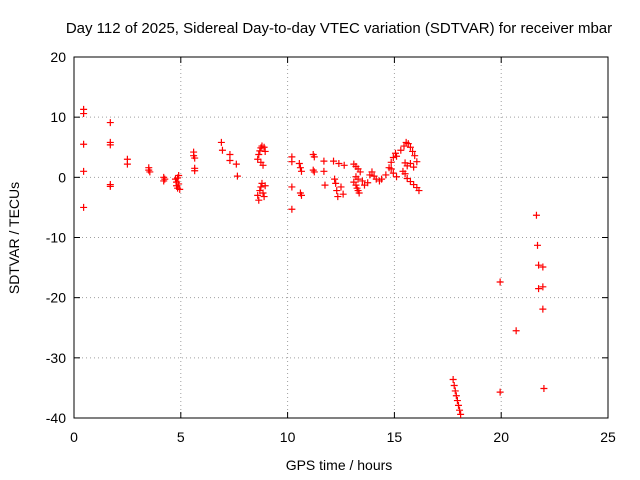  Describe the element at coordinates (181, 437) in the screenshot. I see `x-tick-label: 5` at that location.